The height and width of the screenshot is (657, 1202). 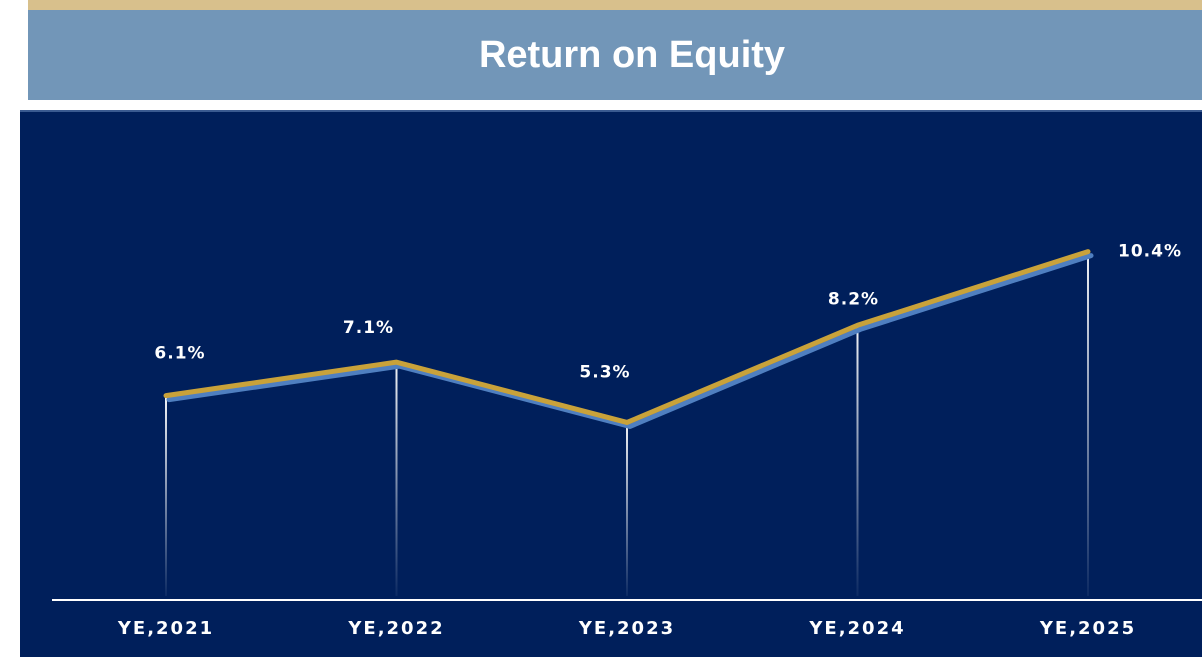 What do you see at coordinates (853, 299) in the screenshot?
I see `value-label: 8.2%` at bounding box center [853, 299].